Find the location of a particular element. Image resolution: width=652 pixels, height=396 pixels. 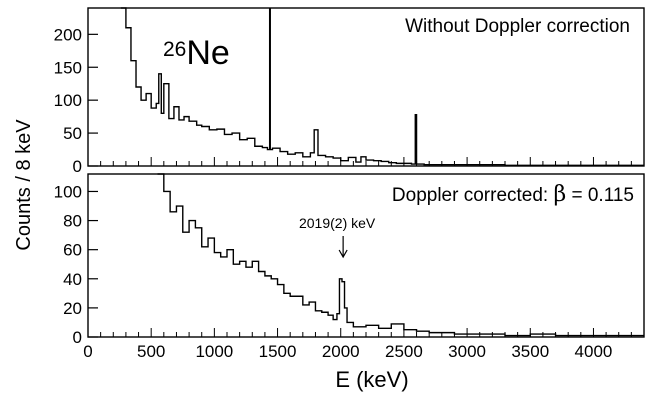

bottom-y-ticks: 0 20 40 60 80 100 is located at coordinates (76, 264).